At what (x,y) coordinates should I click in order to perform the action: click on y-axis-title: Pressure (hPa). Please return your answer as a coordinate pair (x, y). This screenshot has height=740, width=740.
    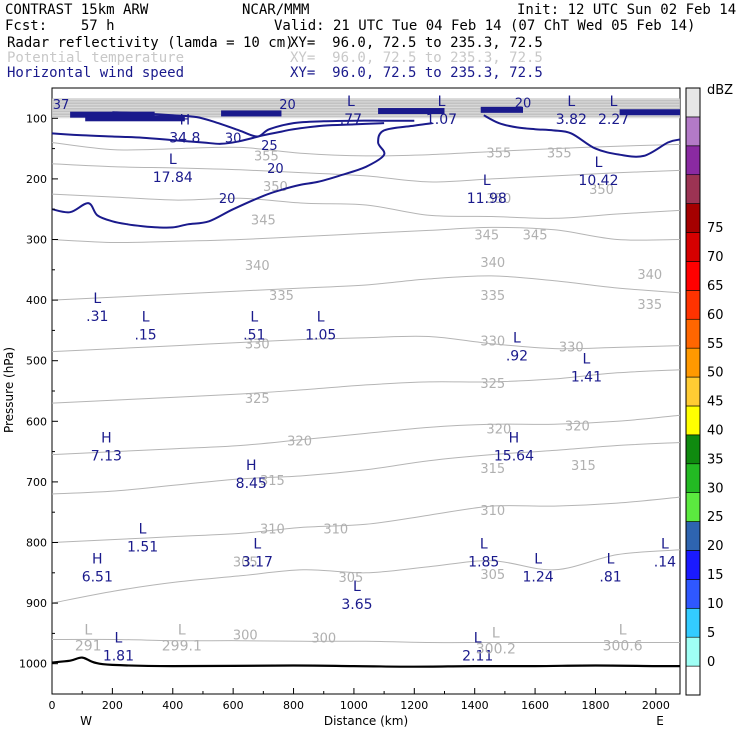
    Looking at the image, I should click on (9, 390).